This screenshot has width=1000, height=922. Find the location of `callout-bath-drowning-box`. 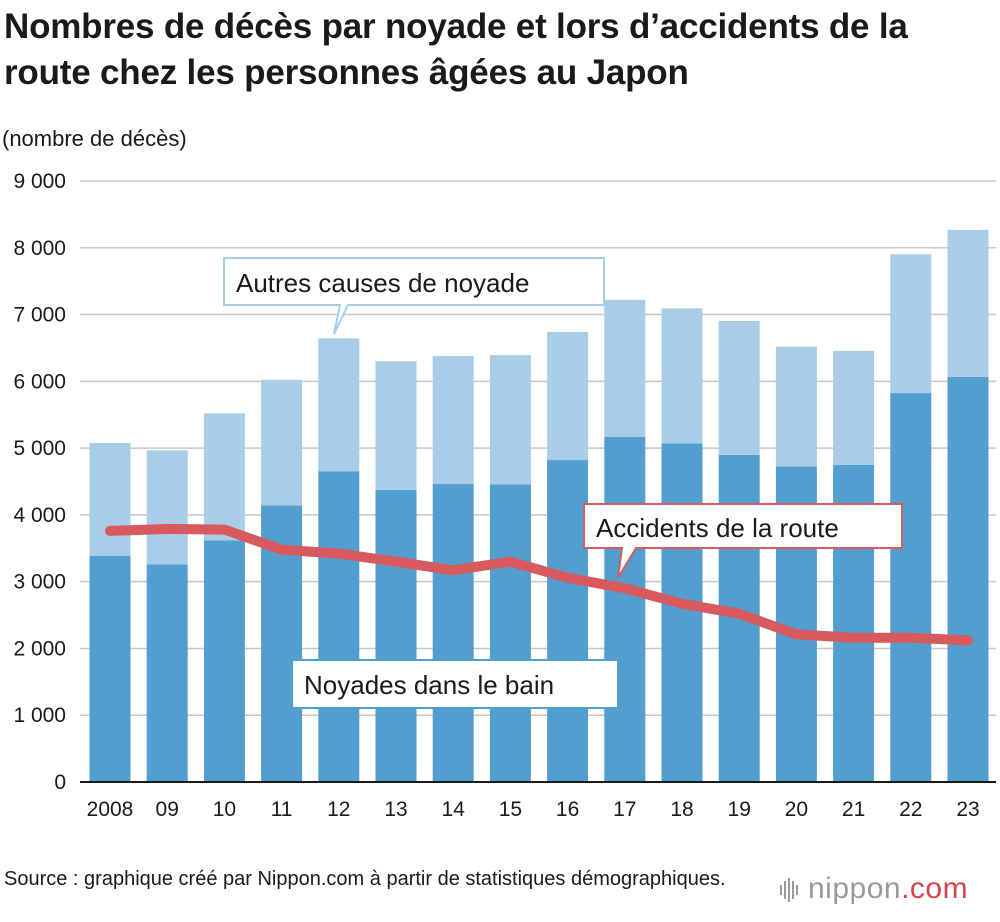

callout-bath-drowning-box is located at coordinates (455, 684).